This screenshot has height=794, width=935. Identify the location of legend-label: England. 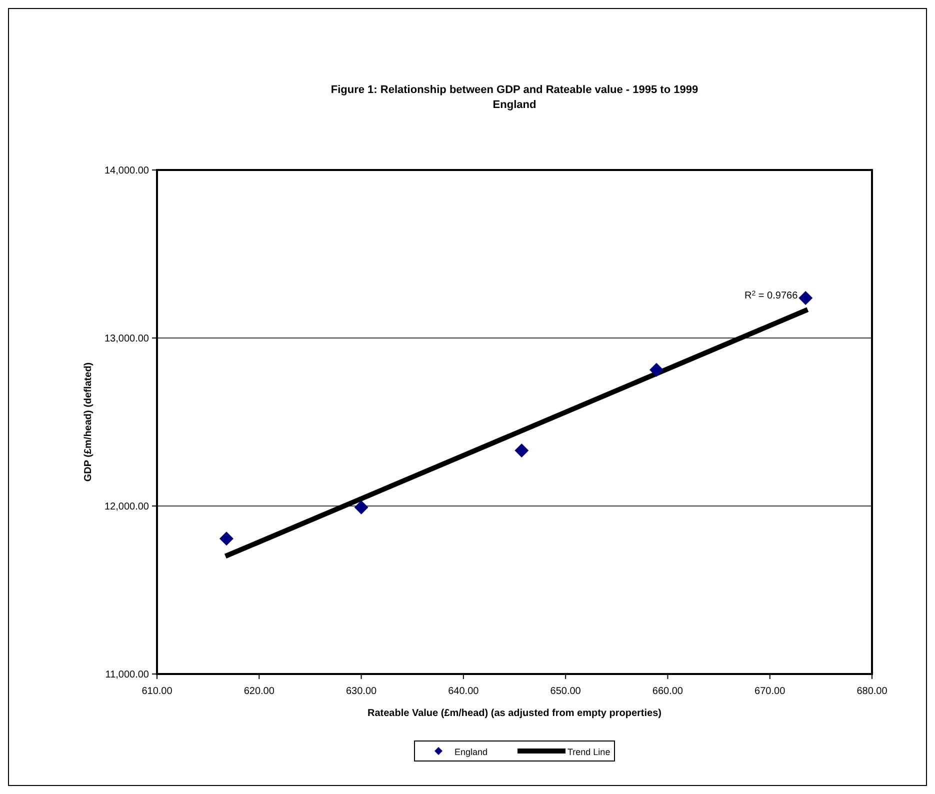
(471, 752).